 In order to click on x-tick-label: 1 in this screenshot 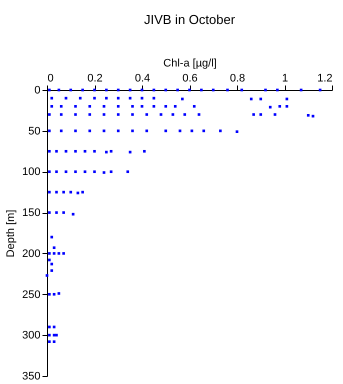, I will do `click(285, 78)`.